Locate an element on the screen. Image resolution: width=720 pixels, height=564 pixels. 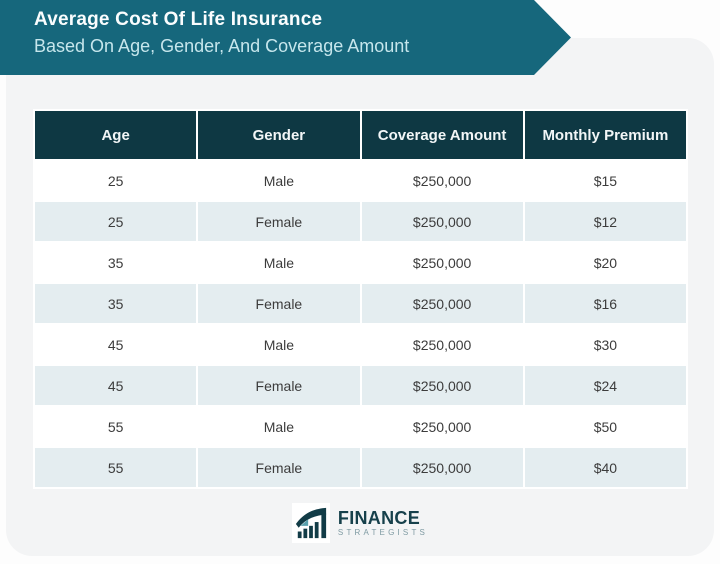
logo-brand-name: FINANCE is located at coordinates (379, 518).